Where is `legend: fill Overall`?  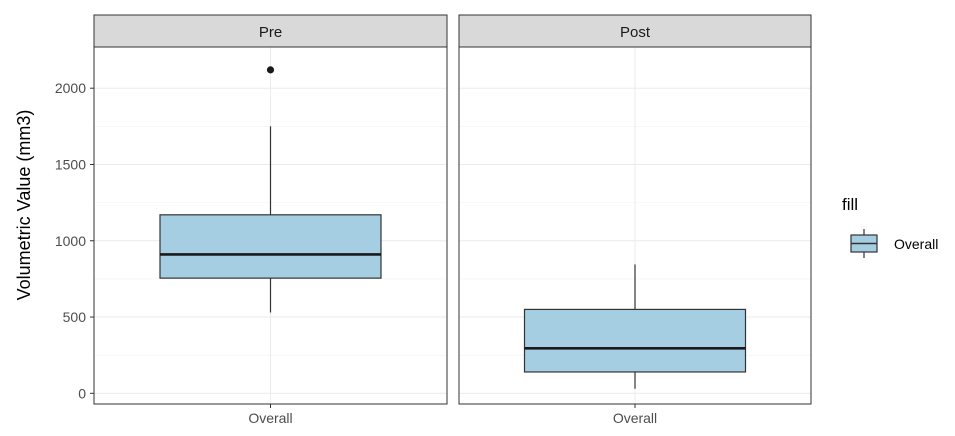
legend: fill Overall is located at coordinates (890, 226).